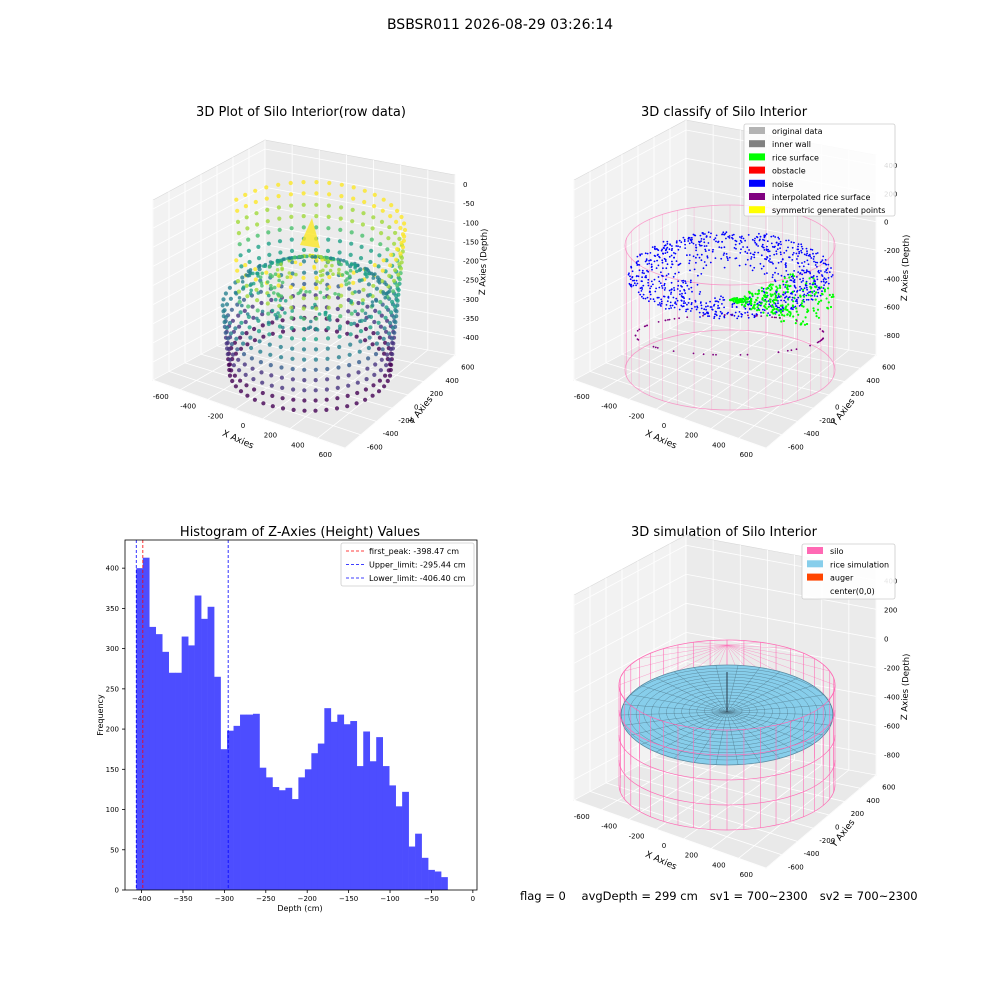  Describe the element at coordinates (823, 332) in the screenshot. I see `interpolated-point` at that location.